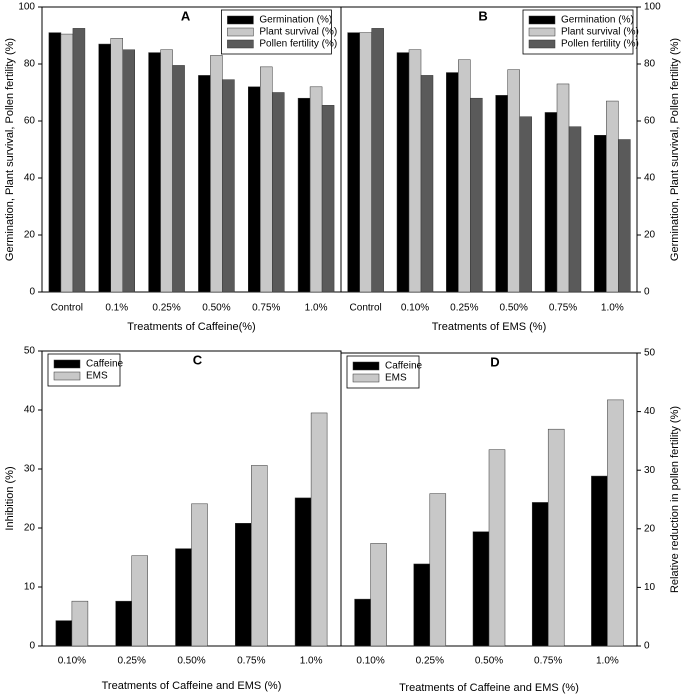 The width and height of the screenshot is (685, 695). Describe the element at coordinates (396, 378) in the screenshot. I see `legend-label: EMS` at that location.